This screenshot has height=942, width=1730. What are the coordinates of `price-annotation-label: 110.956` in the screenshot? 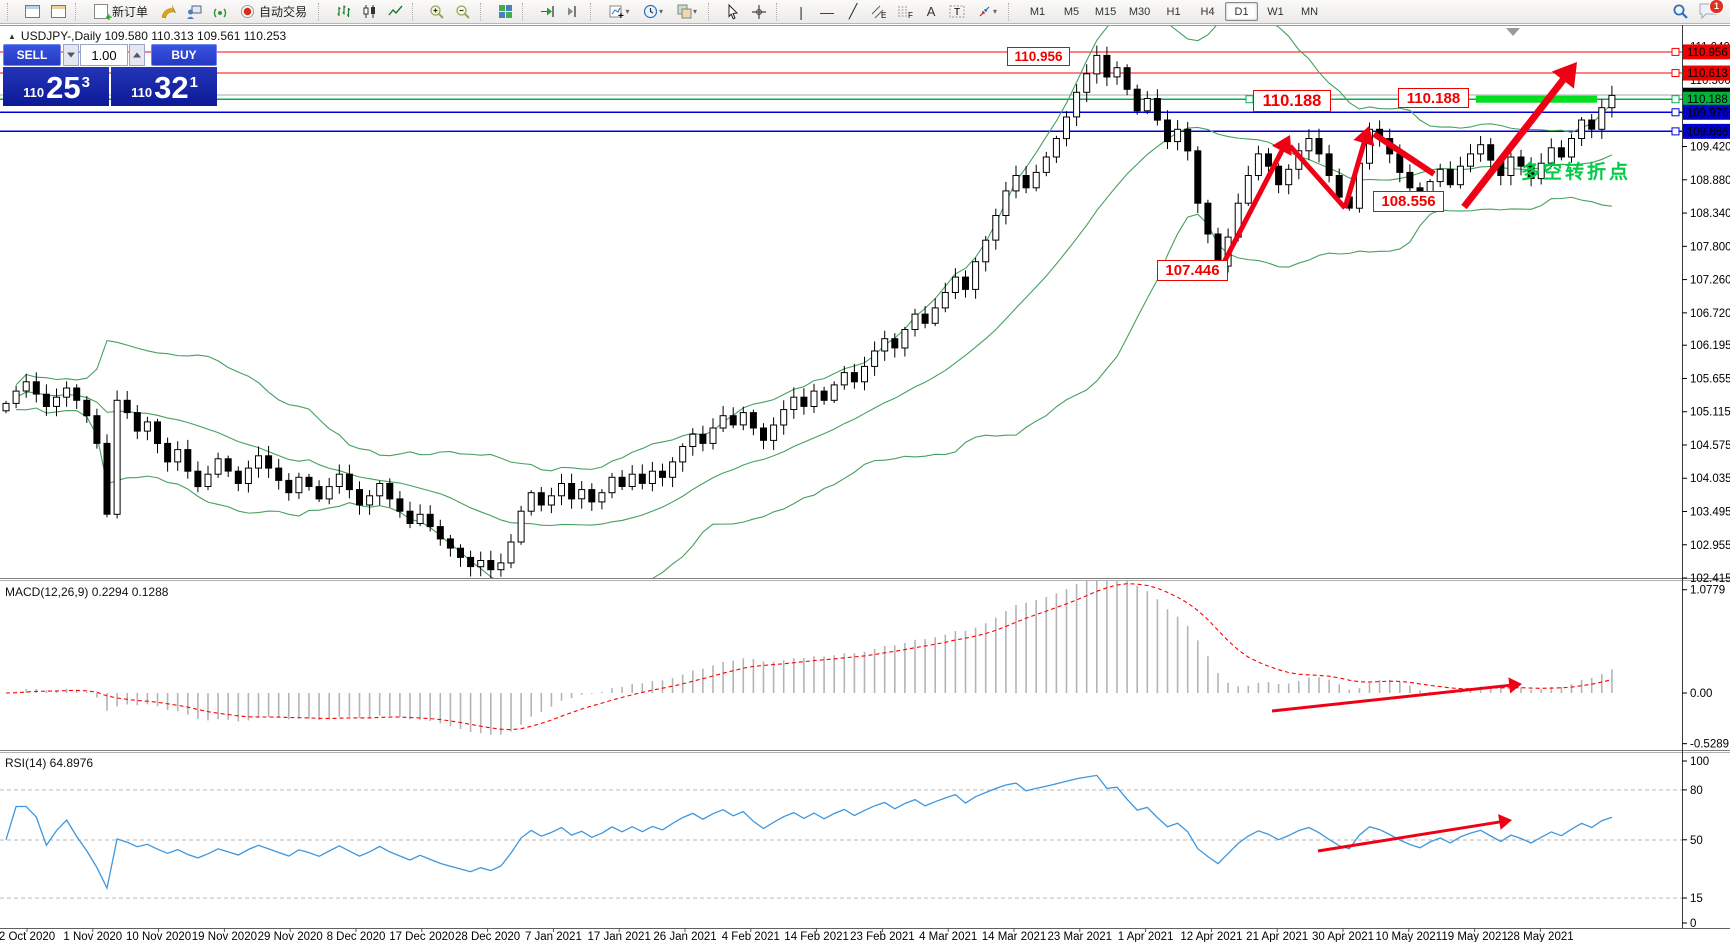 It's located at (1038, 56).